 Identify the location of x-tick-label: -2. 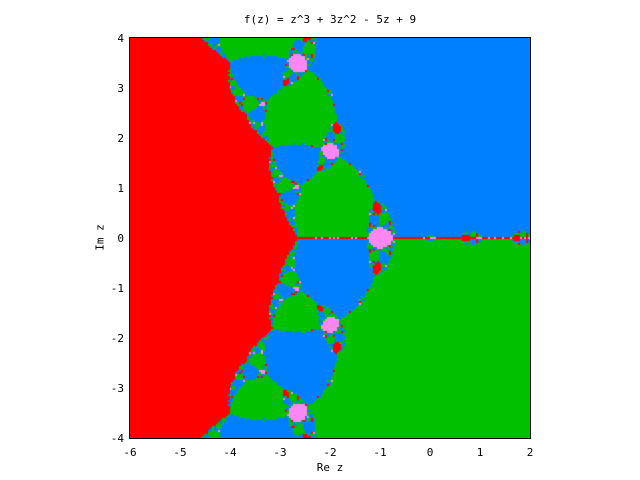
(330, 452).